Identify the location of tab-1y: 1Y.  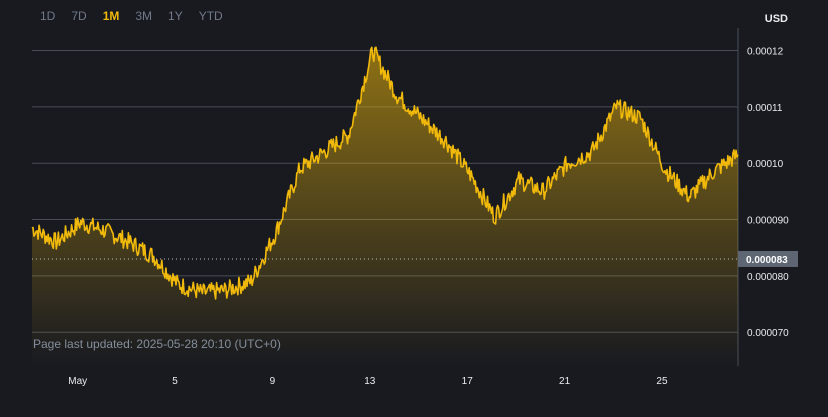
(175, 16).